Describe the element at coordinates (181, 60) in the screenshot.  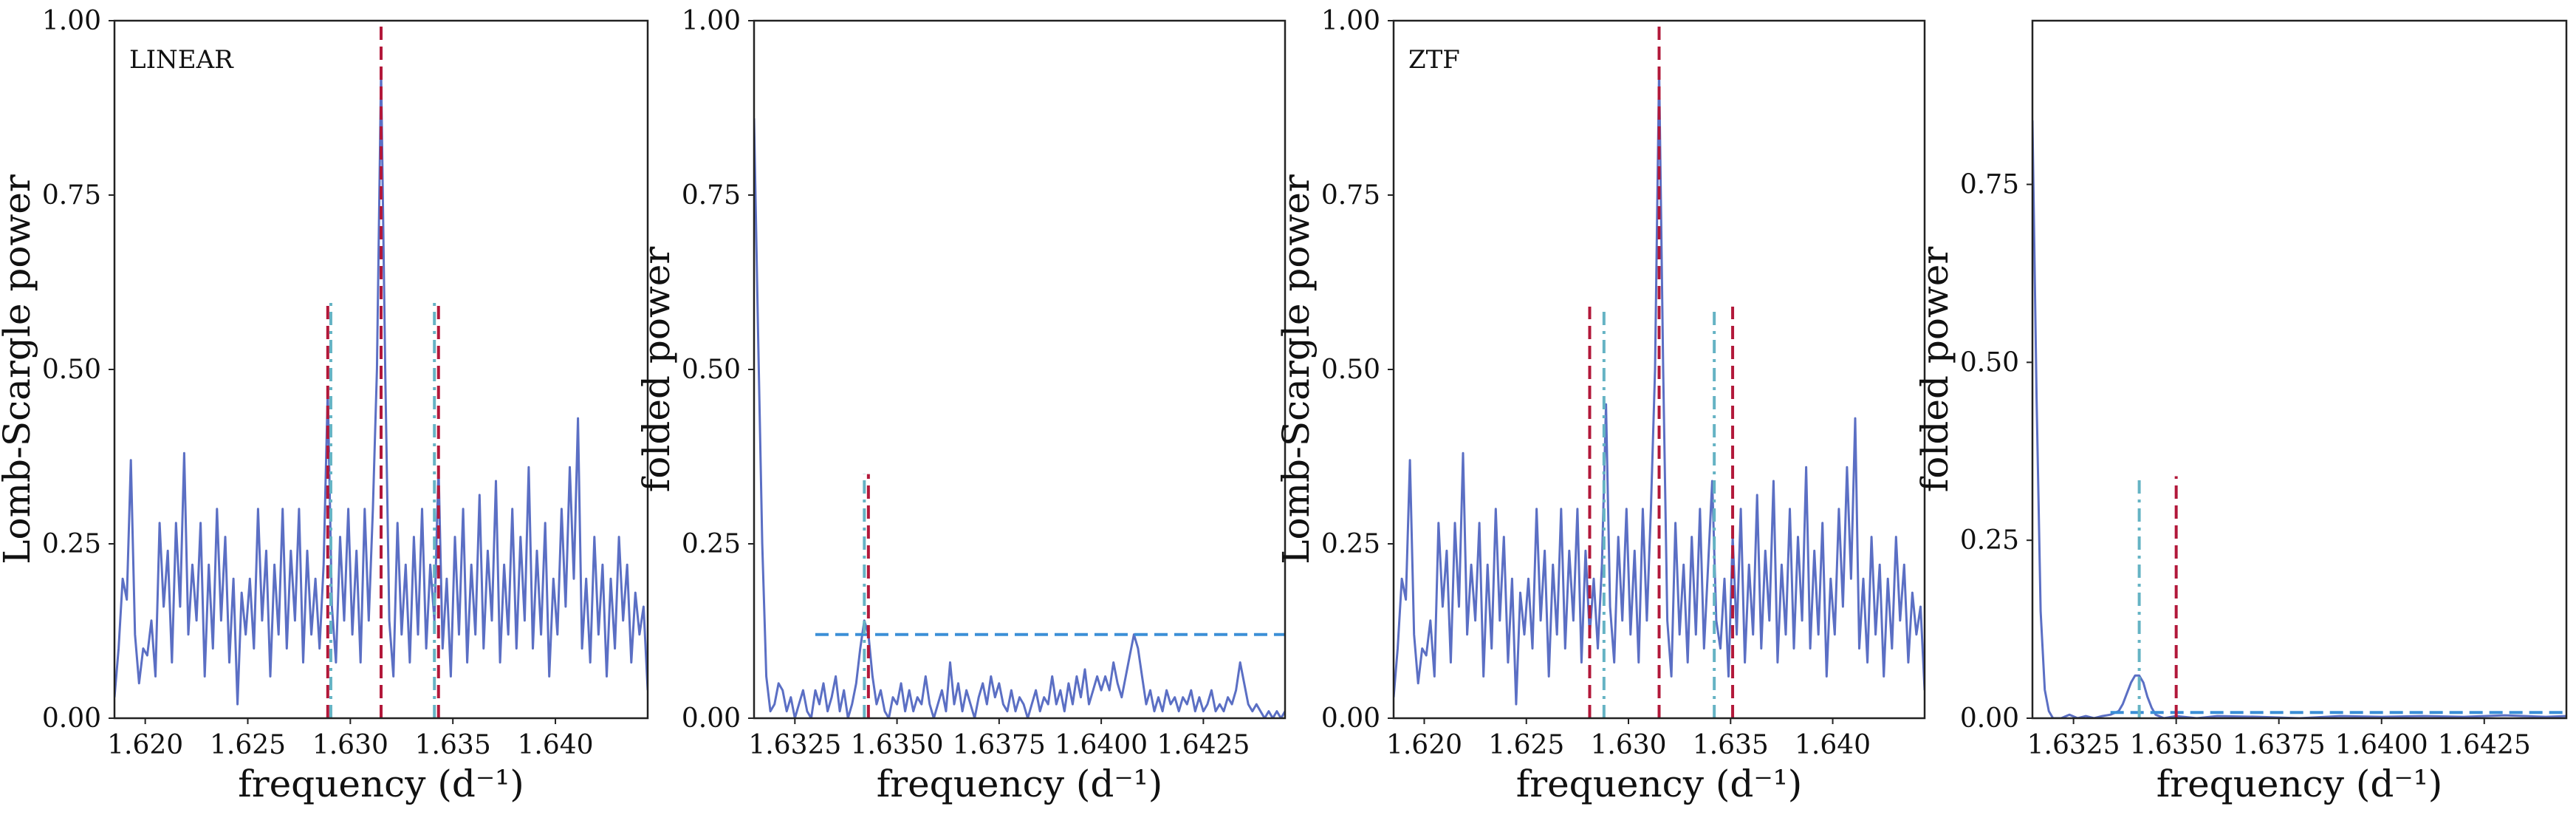
I see `survey-label: LINEAR` at that location.